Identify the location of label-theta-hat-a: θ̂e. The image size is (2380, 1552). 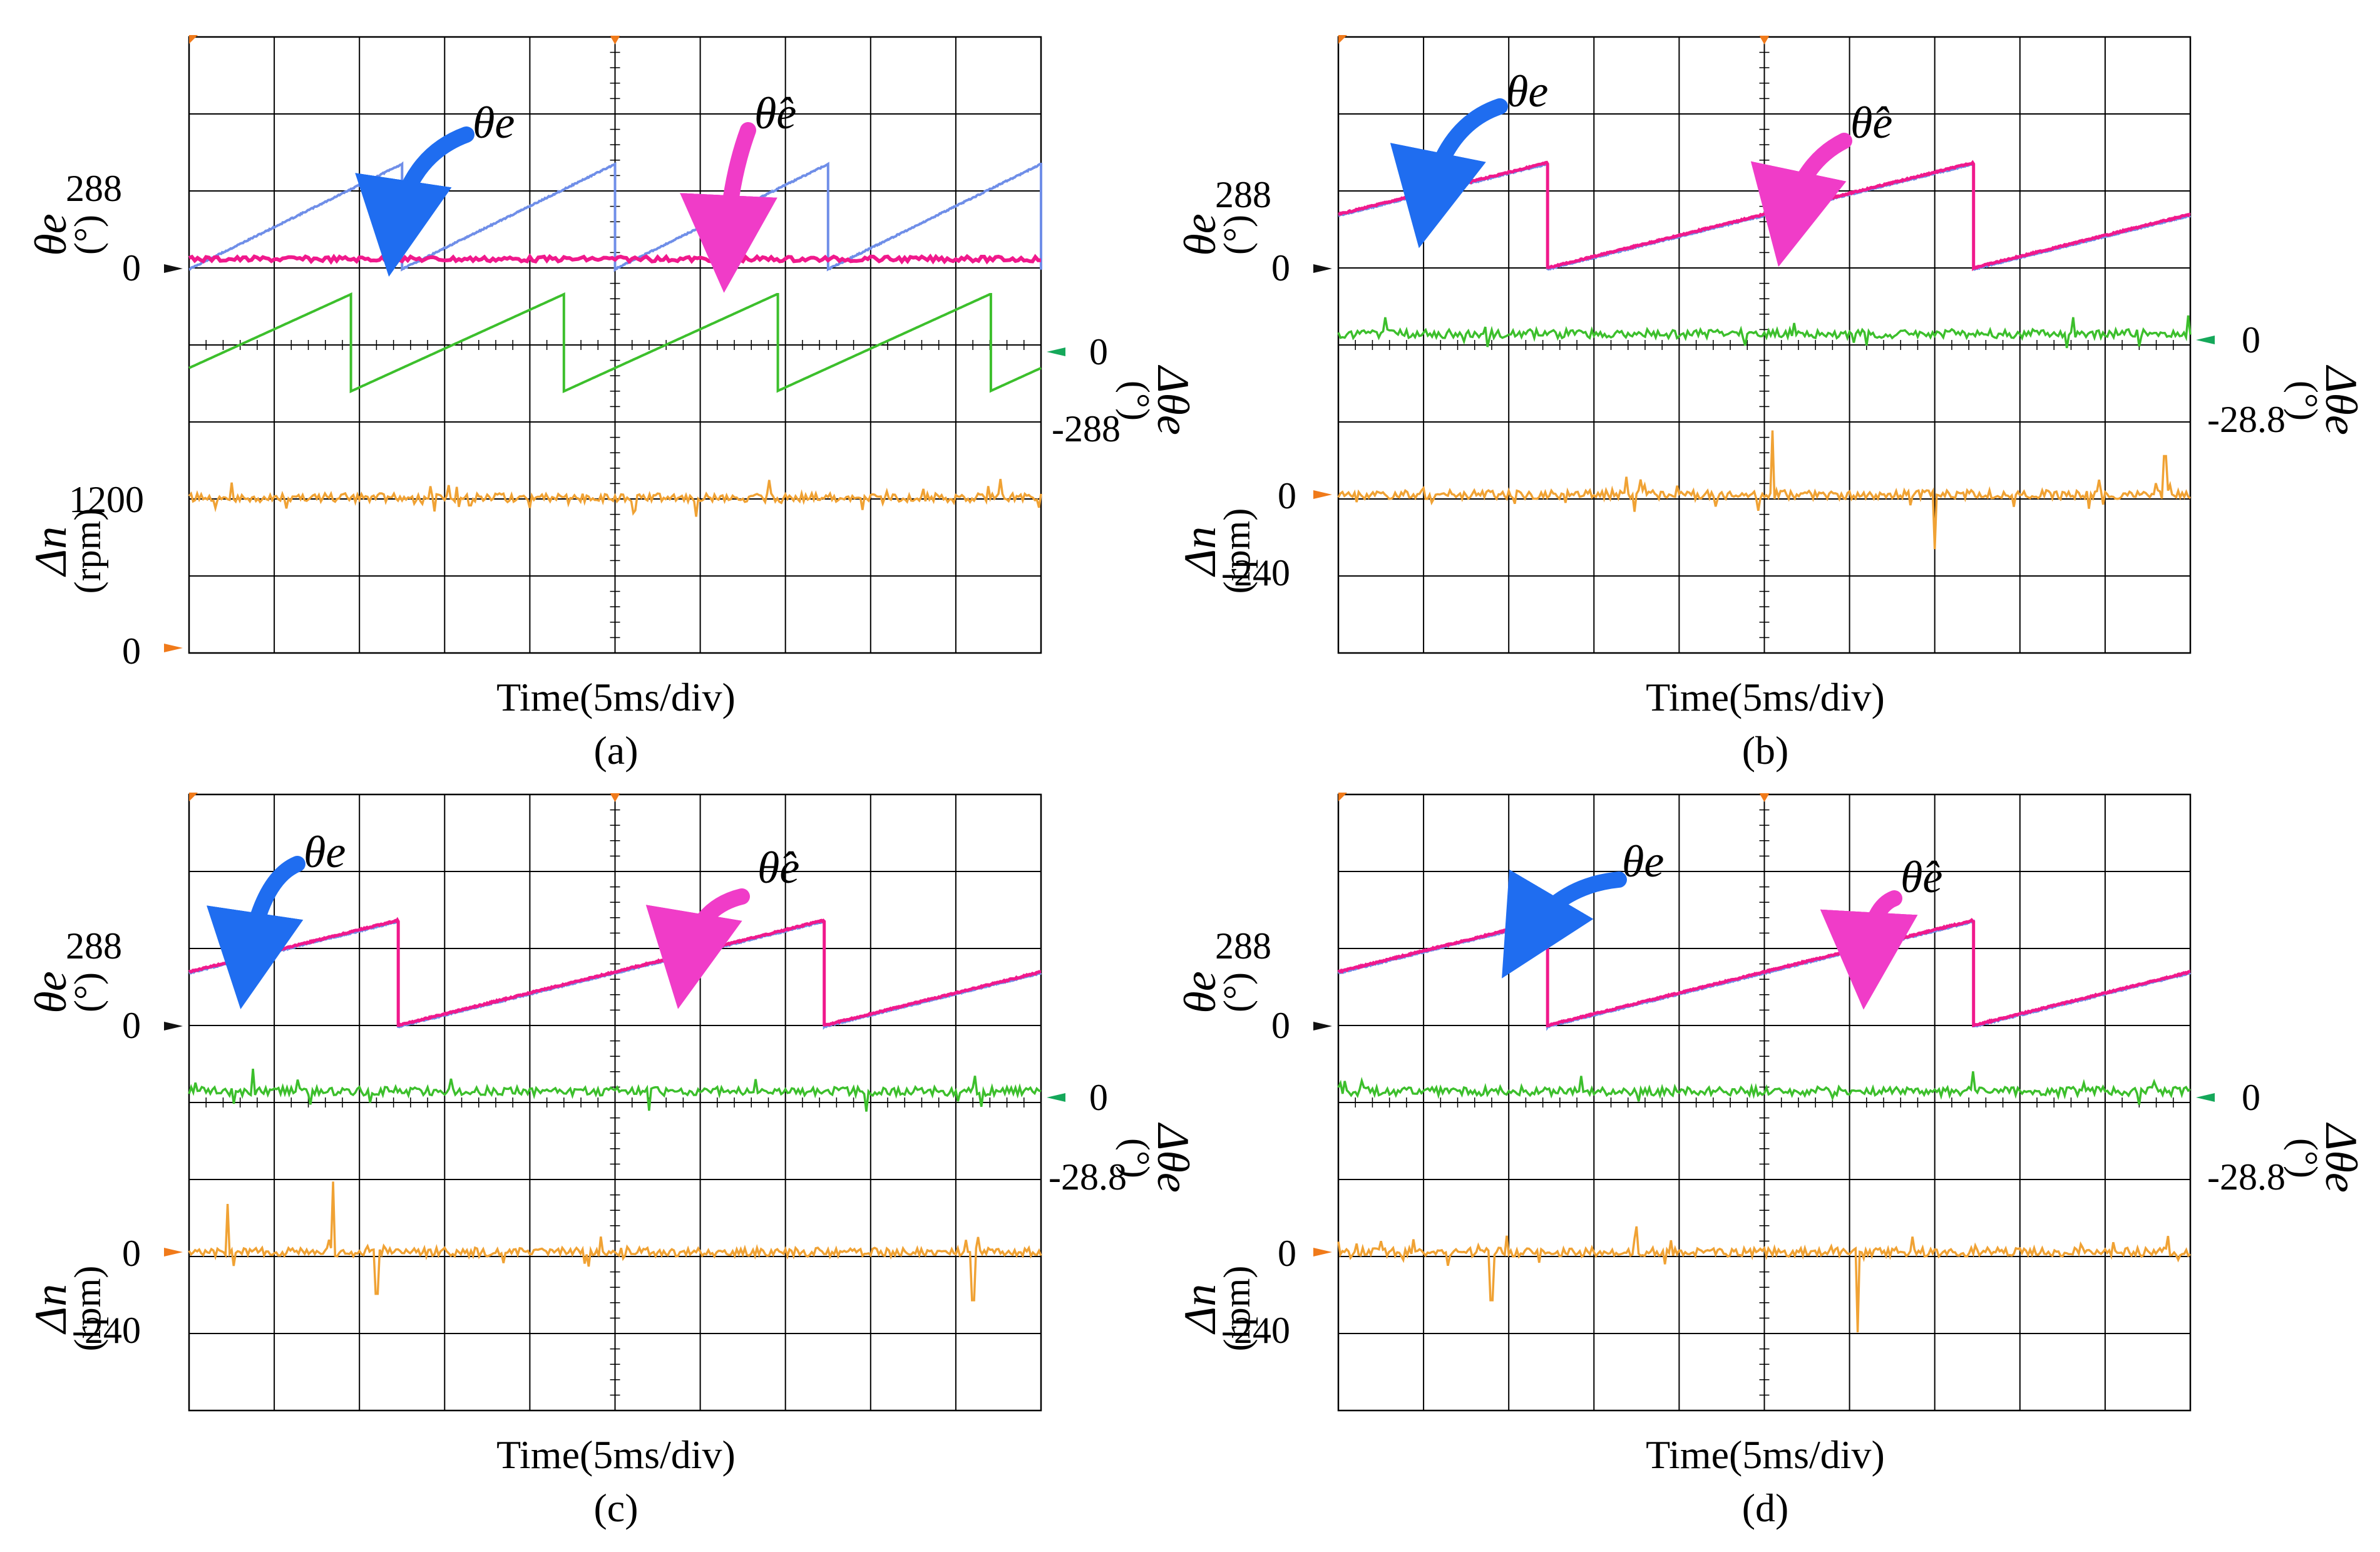
(775, 113).